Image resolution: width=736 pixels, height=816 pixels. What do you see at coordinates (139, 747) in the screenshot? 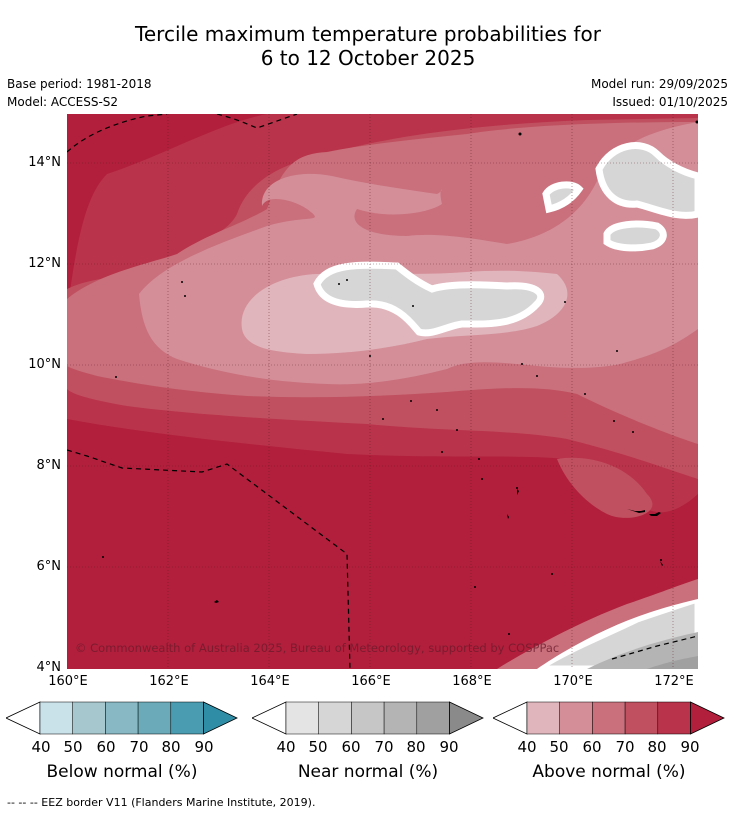
I see `cb1-tick-70: 70` at bounding box center [139, 747].